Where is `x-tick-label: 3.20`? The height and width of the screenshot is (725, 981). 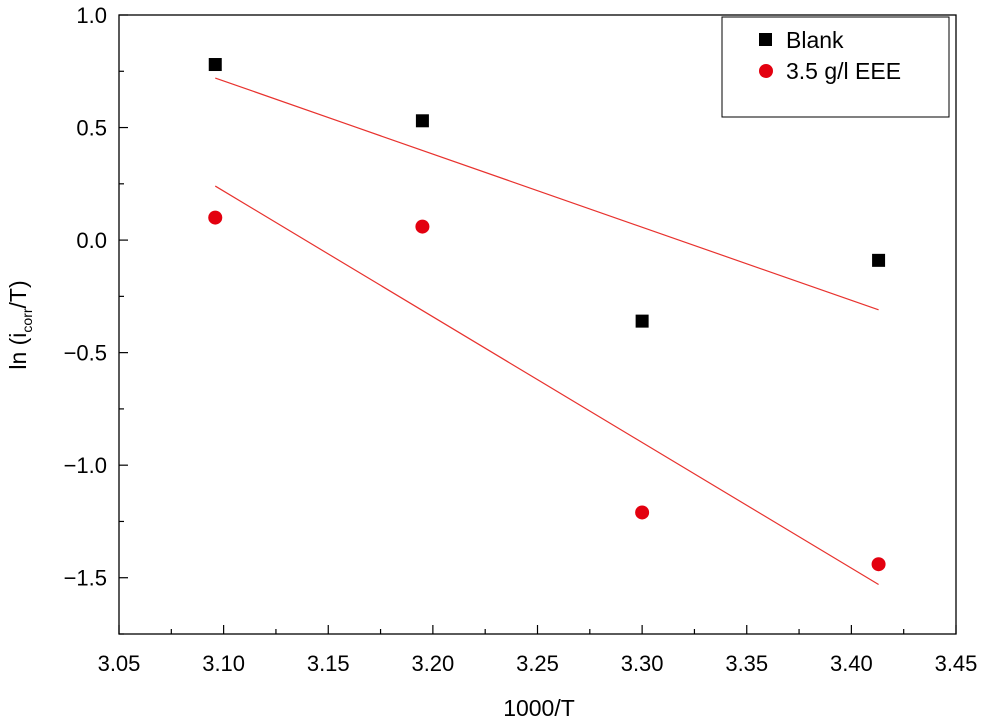
x-tick-label: 3.20 is located at coordinates (432, 663).